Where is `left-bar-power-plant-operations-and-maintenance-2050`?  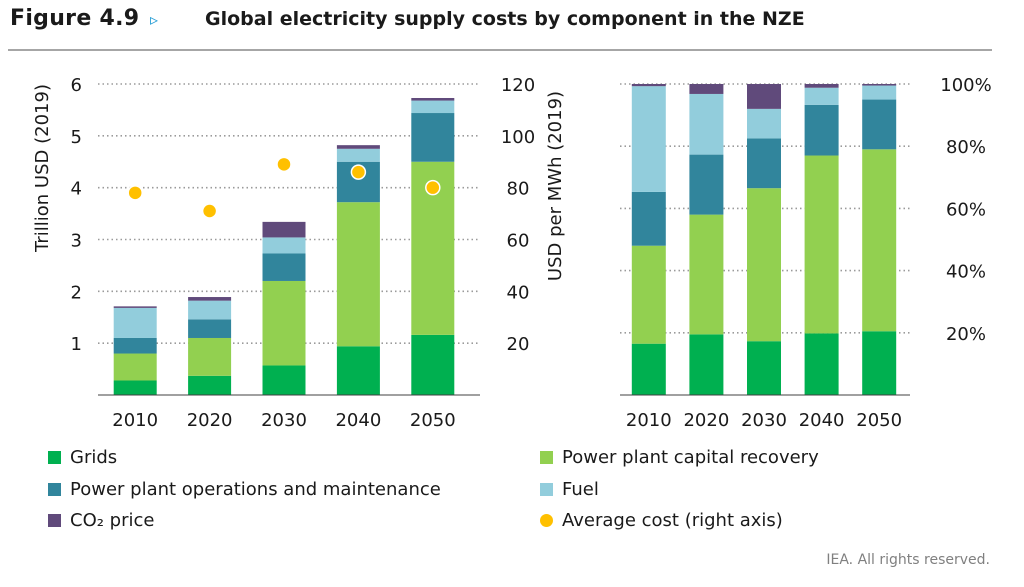
left-bar-power-plant-operations-and-maintenance-2050 is located at coordinates (433, 137).